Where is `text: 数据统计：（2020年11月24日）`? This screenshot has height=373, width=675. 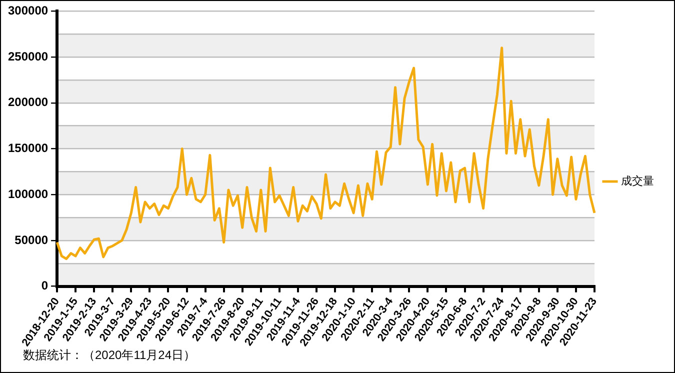 text: 数据统计：（2020年11月24日） is located at coordinates (109, 355).